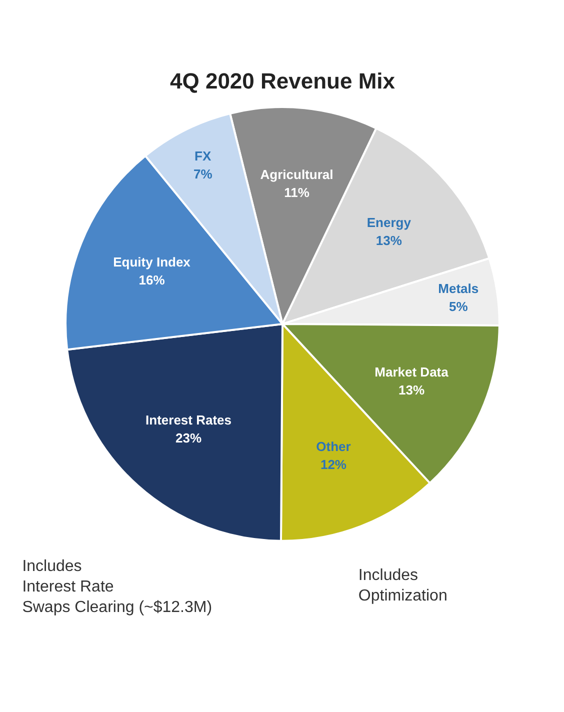 This screenshot has height=712, width=564. What do you see at coordinates (297, 174) in the screenshot?
I see `slice-label: Agricultural` at bounding box center [297, 174].